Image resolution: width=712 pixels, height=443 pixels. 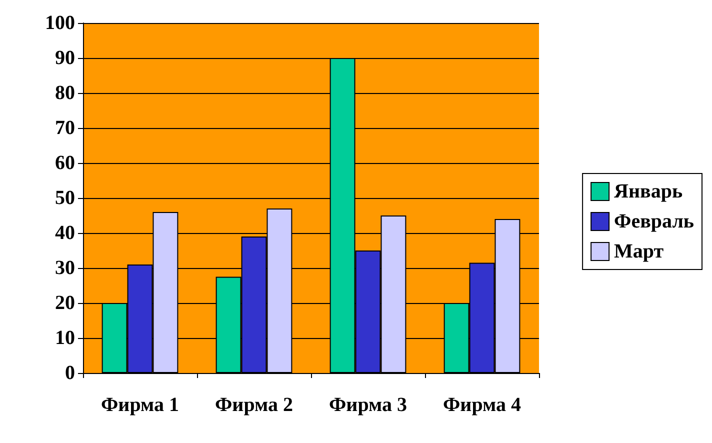 What do you see at coordinates (639, 251) in the screenshot?
I see `legend-label: Март` at bounding box center [639, 251].